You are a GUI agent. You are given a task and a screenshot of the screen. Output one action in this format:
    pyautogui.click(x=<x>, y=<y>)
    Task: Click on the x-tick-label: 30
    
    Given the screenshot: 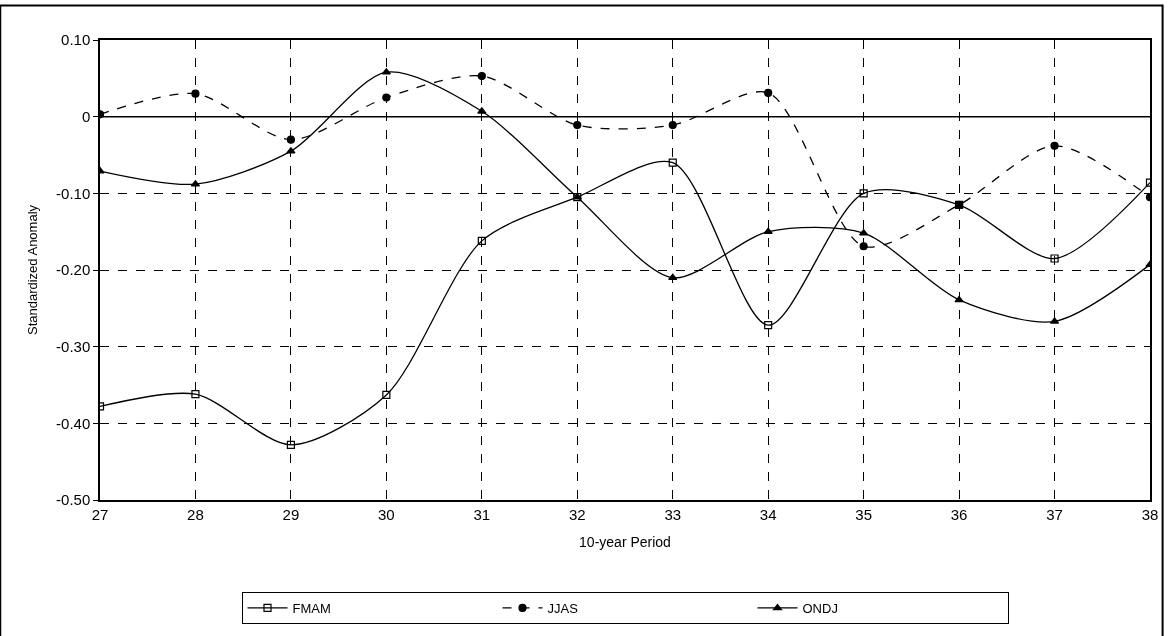 What is the action you would take?
    pyautogui.click(x=386, y=514)
    